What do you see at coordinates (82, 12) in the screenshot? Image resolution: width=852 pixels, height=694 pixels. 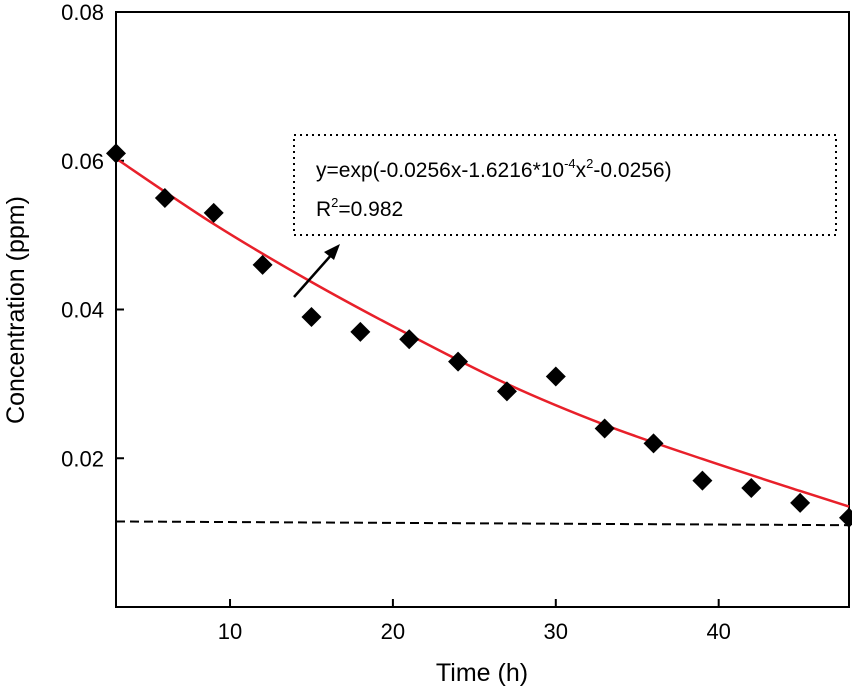 I see `y-tick-label: 0.08` at bounding box center [82, 12].